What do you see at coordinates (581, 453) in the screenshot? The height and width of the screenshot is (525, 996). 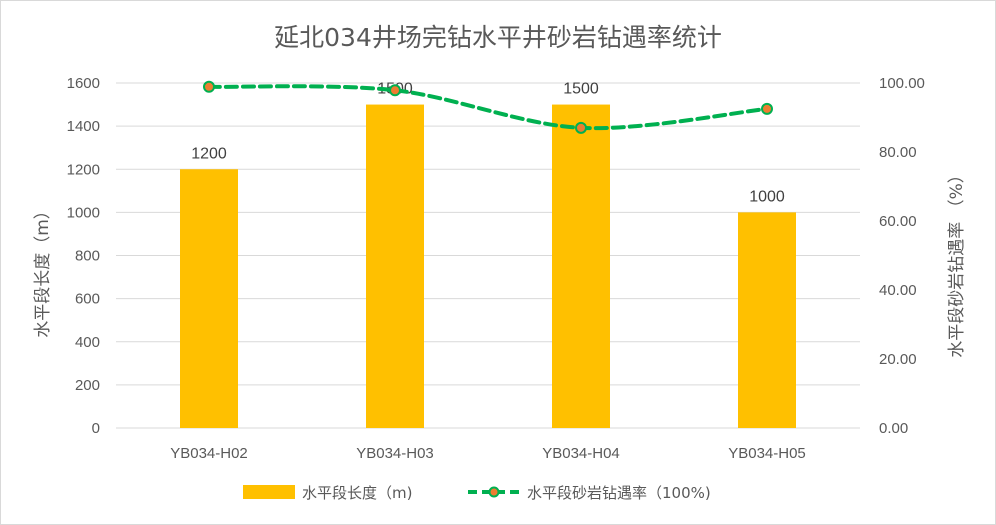 I see `x-category-label: YB034-H04` at bounding box center [581, 453].